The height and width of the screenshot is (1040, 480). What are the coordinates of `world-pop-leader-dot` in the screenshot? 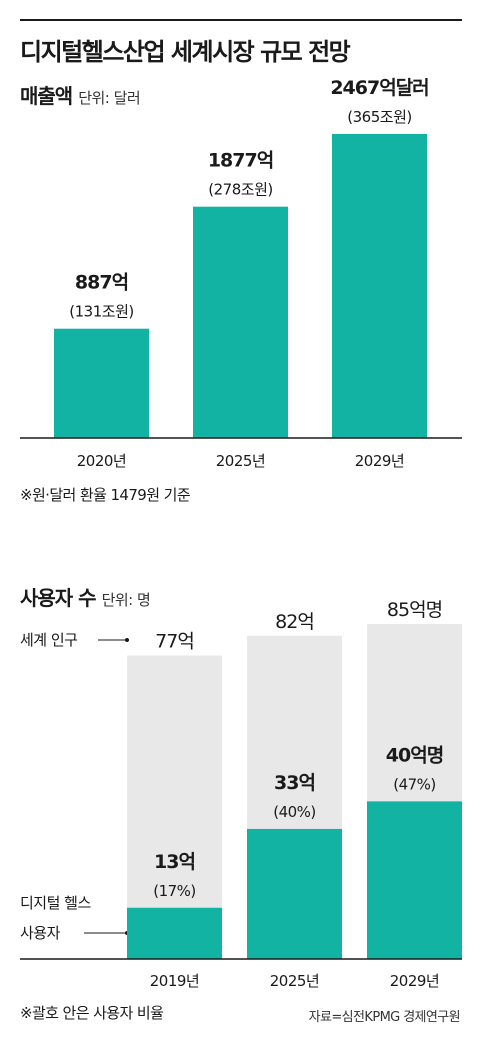 It's located at (127, 640).